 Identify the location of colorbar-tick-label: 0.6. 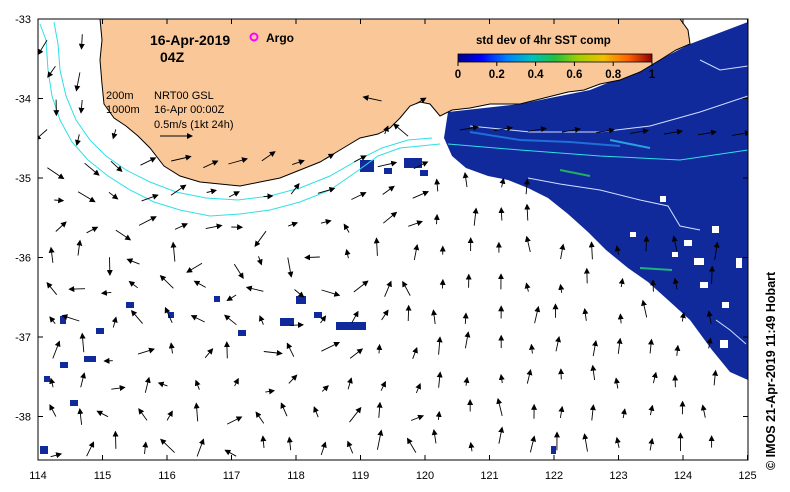
(574, 75).